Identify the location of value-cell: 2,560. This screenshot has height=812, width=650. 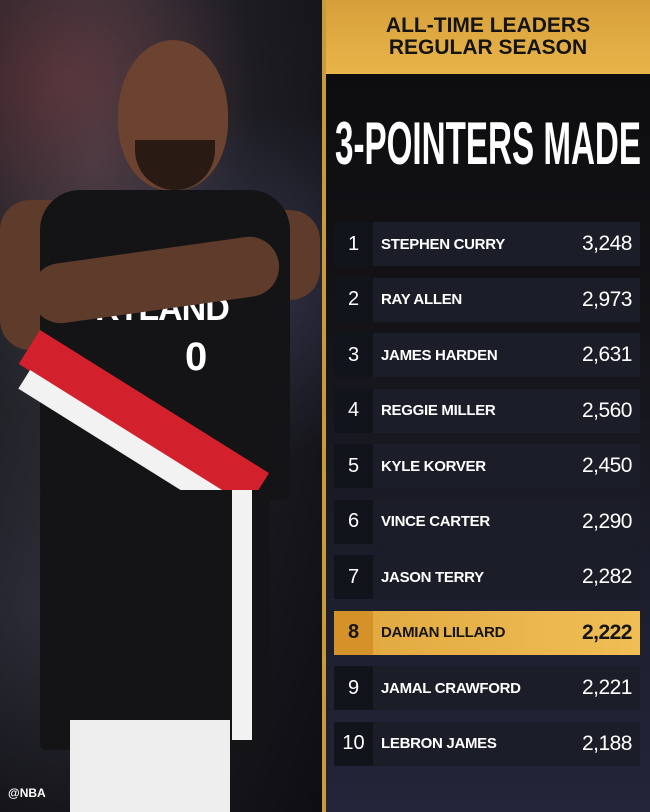
(611, 411).